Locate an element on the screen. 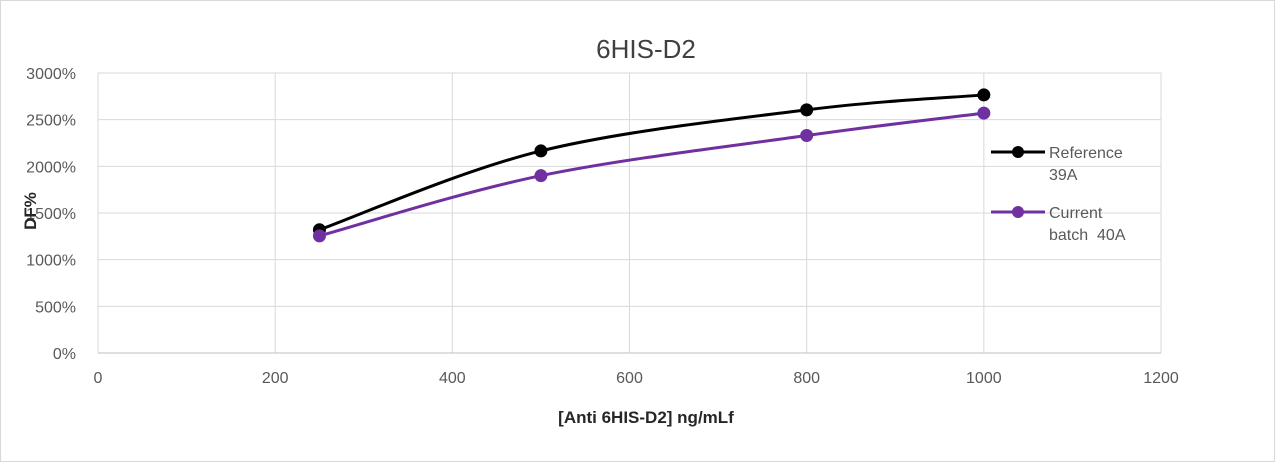 This screenshot has height=463, width=1275. legend: Reference 39A Current batch 40A is located at coordinates (1058, 194).